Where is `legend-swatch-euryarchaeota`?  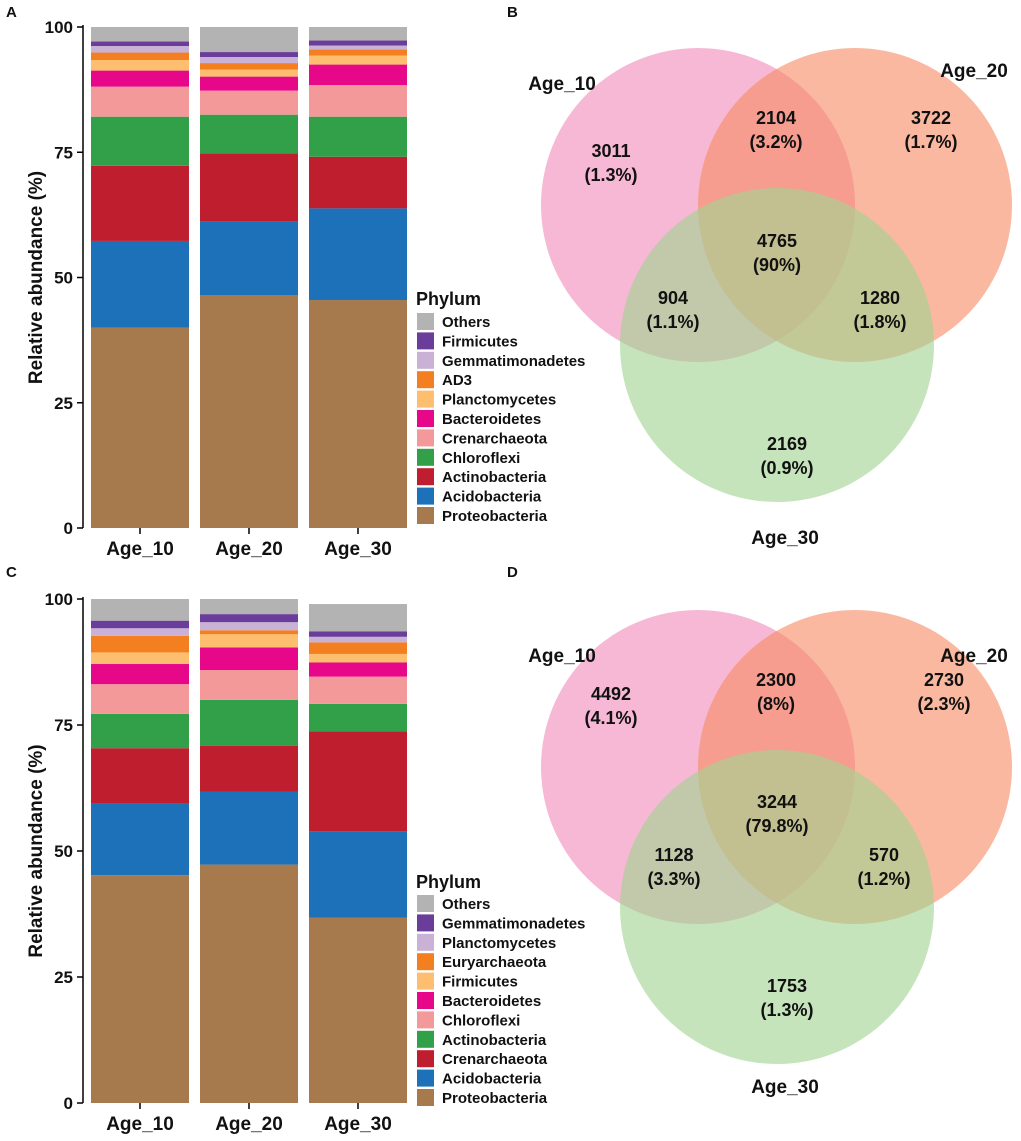 legend-swatch-euryarchaeota is located at coordinates (425, 962).